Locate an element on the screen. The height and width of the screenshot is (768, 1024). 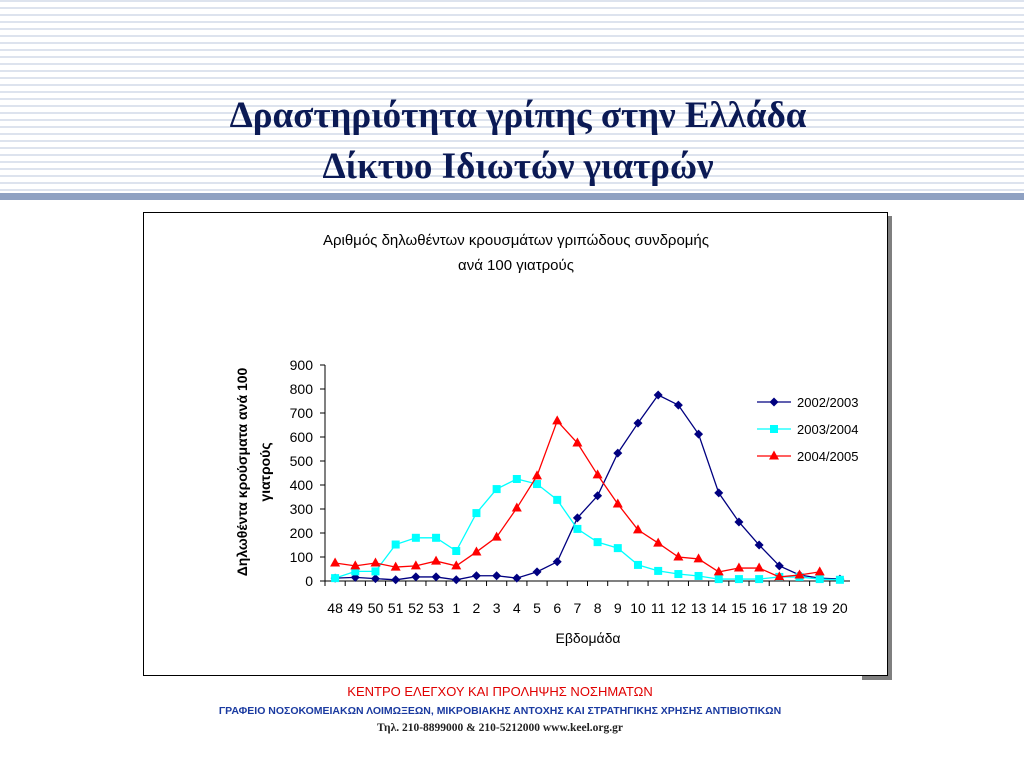
x-tick-label: 7 is located at coordinates (578, 608).